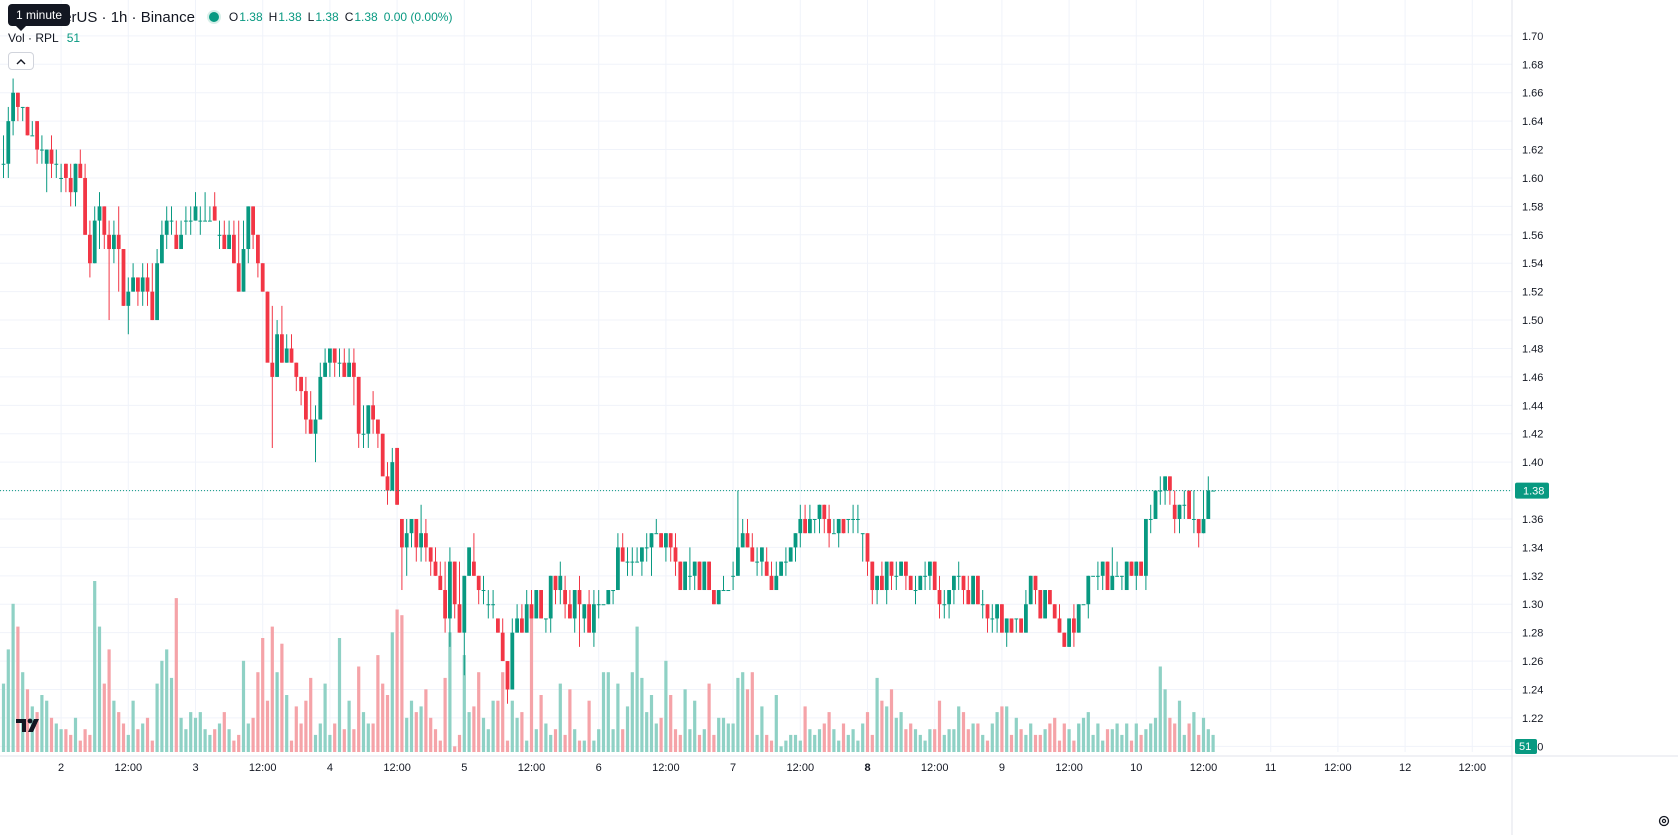 This screenshot has height=840, width=1678. I want to click on collapse-legend-button, so click(21, 61).